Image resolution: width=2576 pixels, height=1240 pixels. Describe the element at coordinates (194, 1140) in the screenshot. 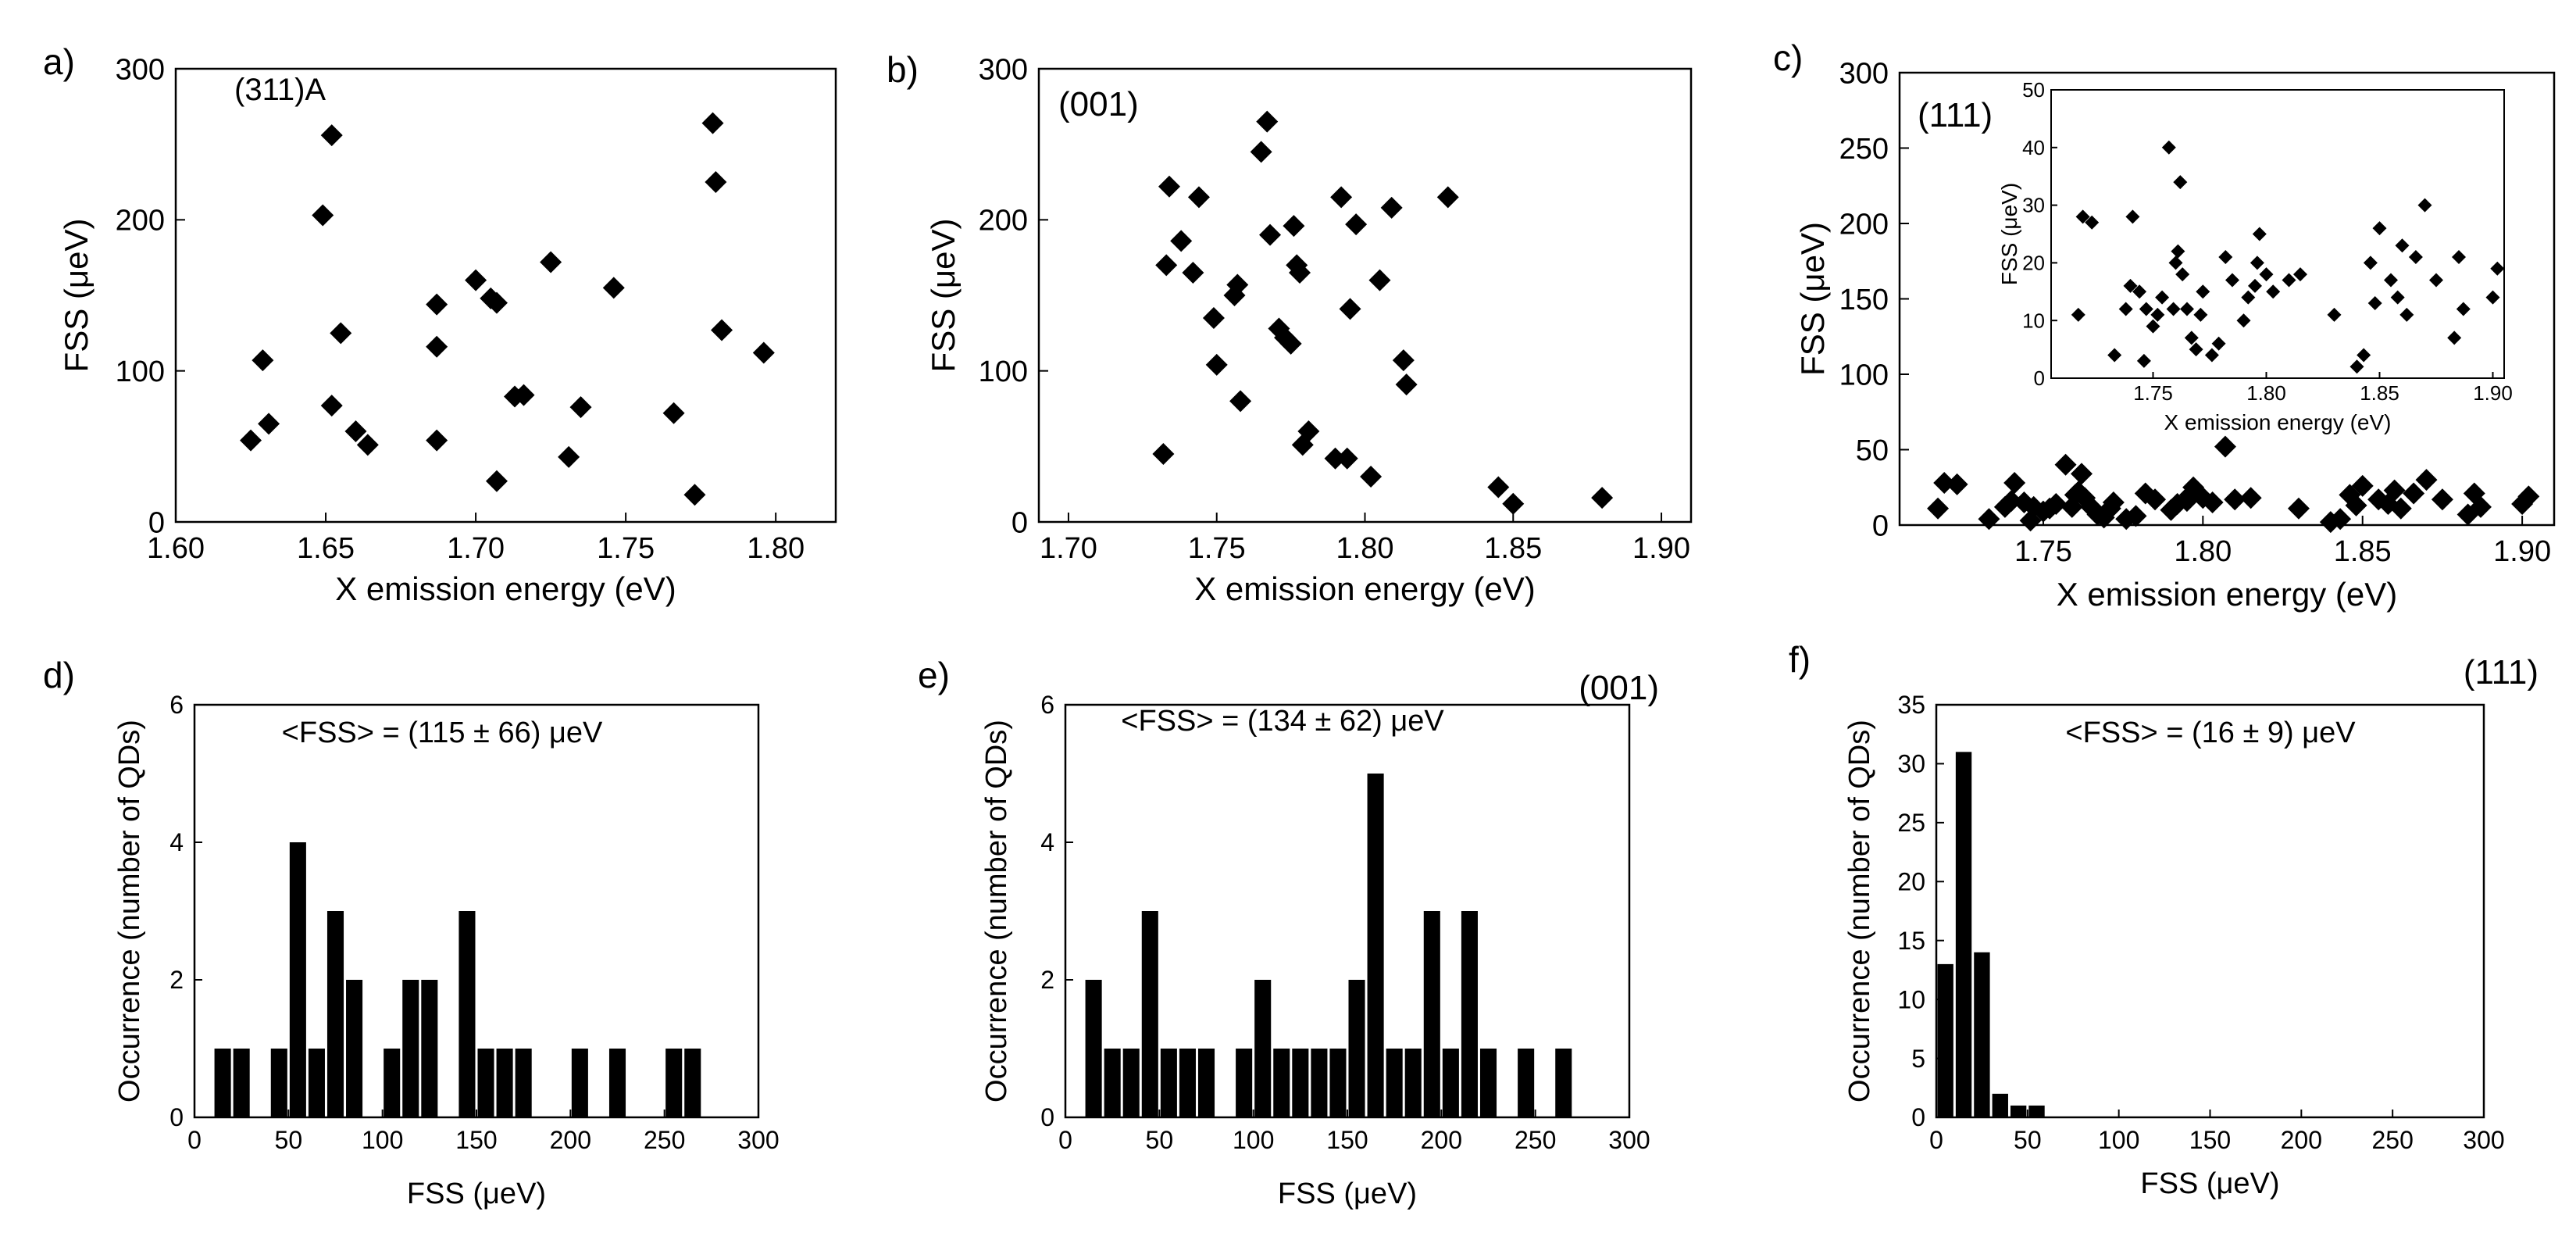

I see `x-tick-label: 0` at that location.